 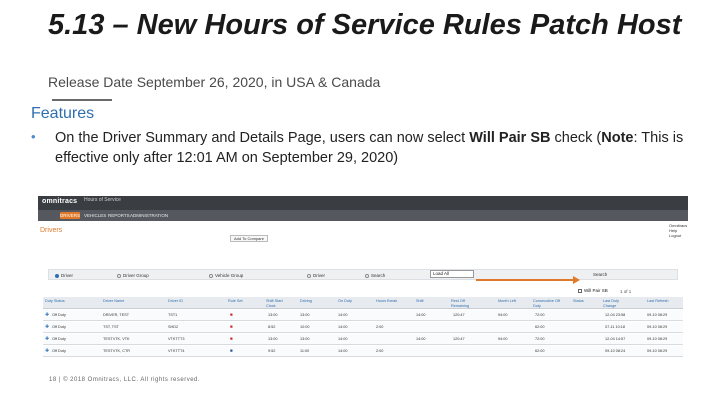 What do you see at coordinates (274, 303) in the screenshot?
I see `col-shift-start: Shift Start Clock` at bounding box center [274, 303].